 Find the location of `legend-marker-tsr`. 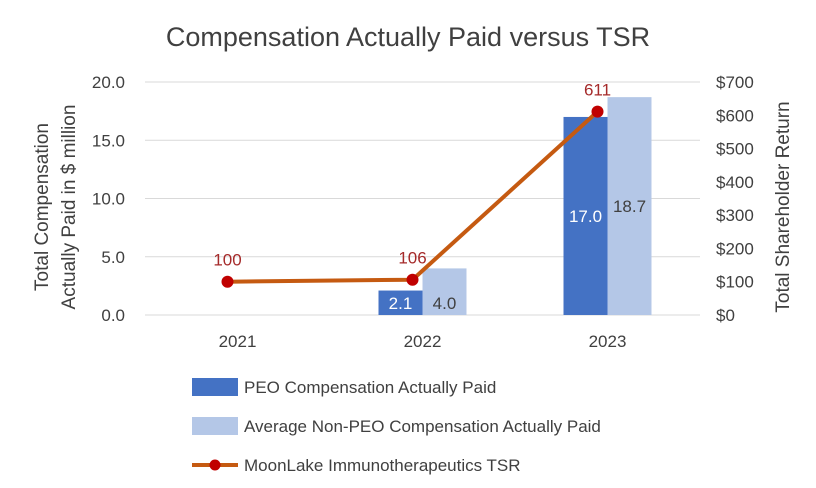

legend-marker-tsr is located at coordinates (215, 465).